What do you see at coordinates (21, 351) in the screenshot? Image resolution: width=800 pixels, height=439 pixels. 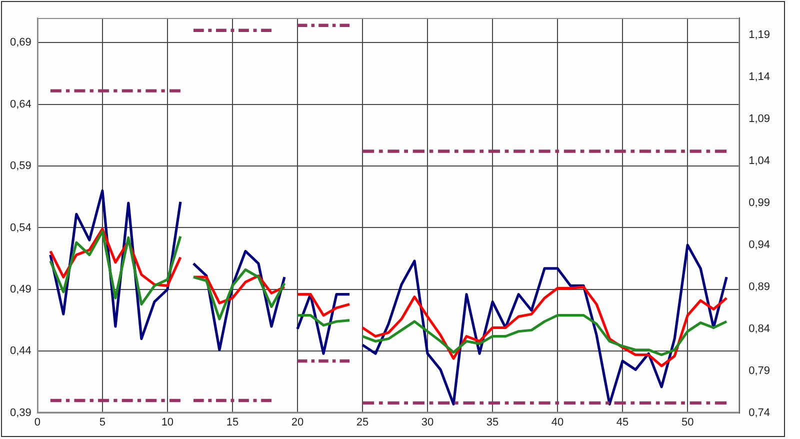 I see `y-tick-label: 0,44` at bounding box center [21, 351].